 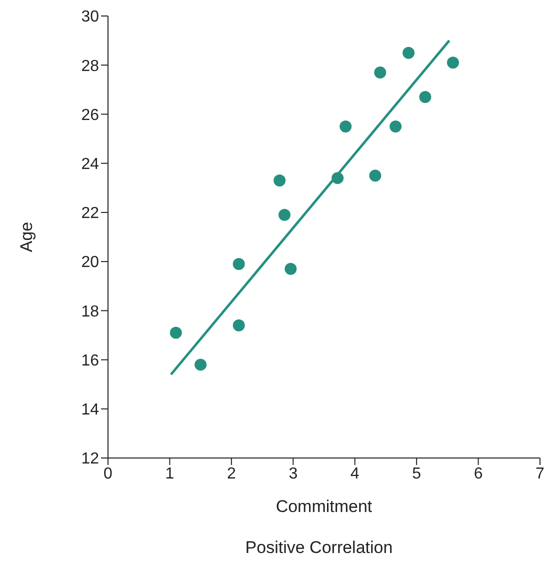 I want to click on y-tick-label: 24, so click(x=90, y=165).